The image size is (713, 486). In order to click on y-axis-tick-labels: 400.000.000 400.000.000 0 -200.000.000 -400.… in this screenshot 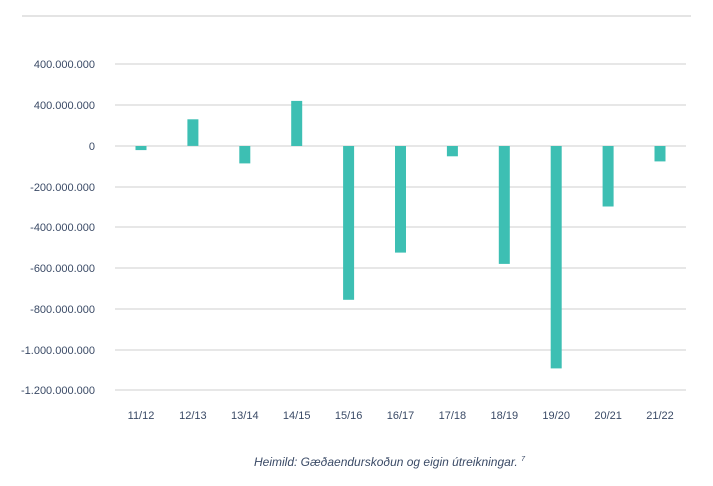, I will do `click(58, 228)`.